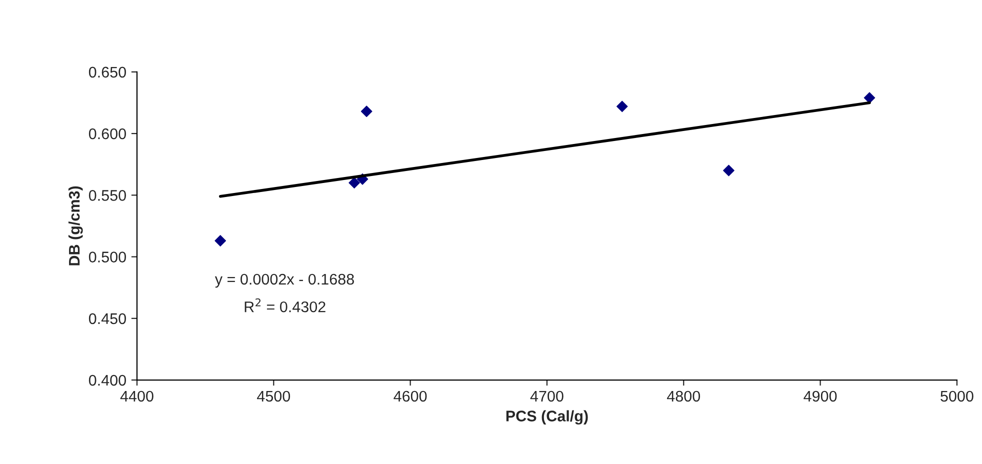 The image size is (982, 464). What do you see at coordinates (547, 417) in the screenshot?
I see `x-axis-title: PCS (Cal/g)` at bounding box center [547, 417].